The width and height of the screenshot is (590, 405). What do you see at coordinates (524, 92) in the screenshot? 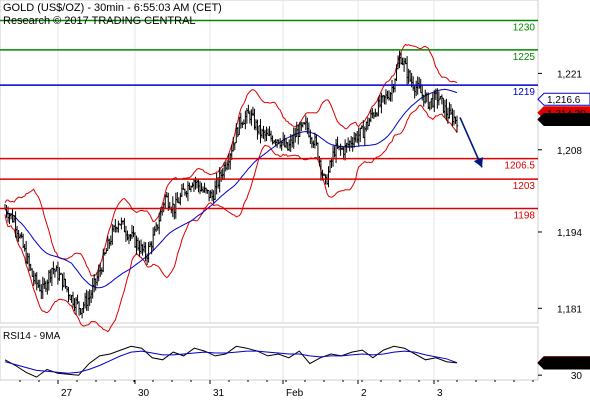
I see `level-label-1219: 1219` at bounding box center [524, 92].